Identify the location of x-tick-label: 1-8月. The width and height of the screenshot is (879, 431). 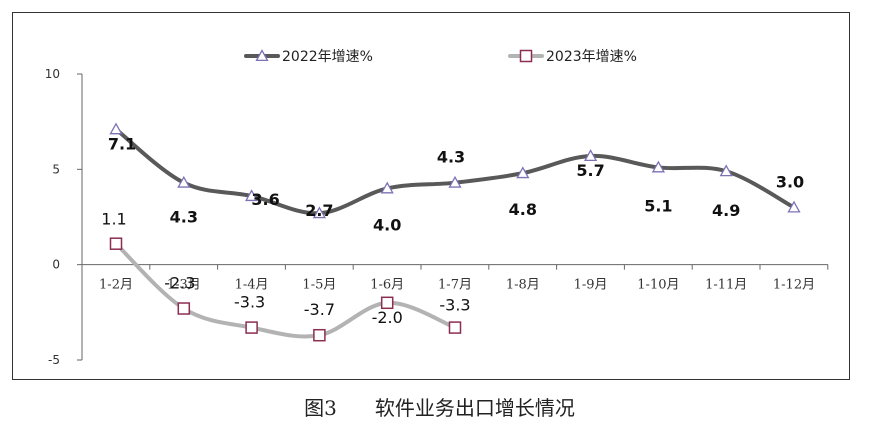
(523, 285).